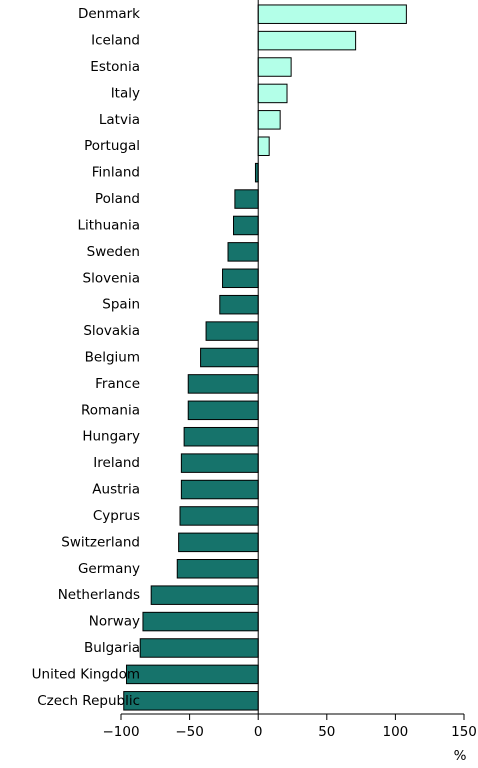  Describe the element at coordinates (307, 40) in the screenshot. I see `bar-iceland` at that location.